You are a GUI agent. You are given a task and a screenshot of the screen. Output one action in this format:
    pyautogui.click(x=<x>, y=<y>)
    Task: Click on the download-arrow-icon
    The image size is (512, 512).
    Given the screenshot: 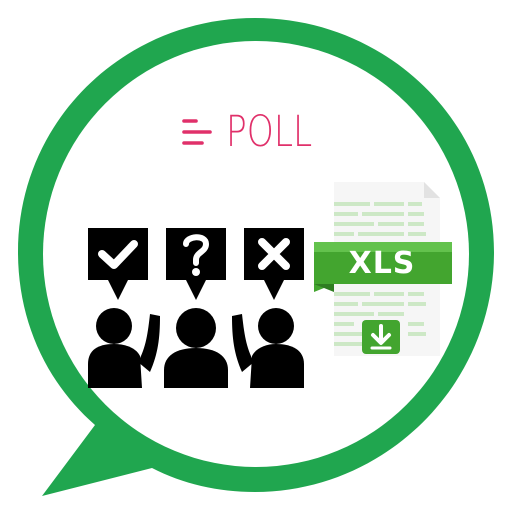 What is the action you would take?
    pyautogui.click(x=381, y=337)
    